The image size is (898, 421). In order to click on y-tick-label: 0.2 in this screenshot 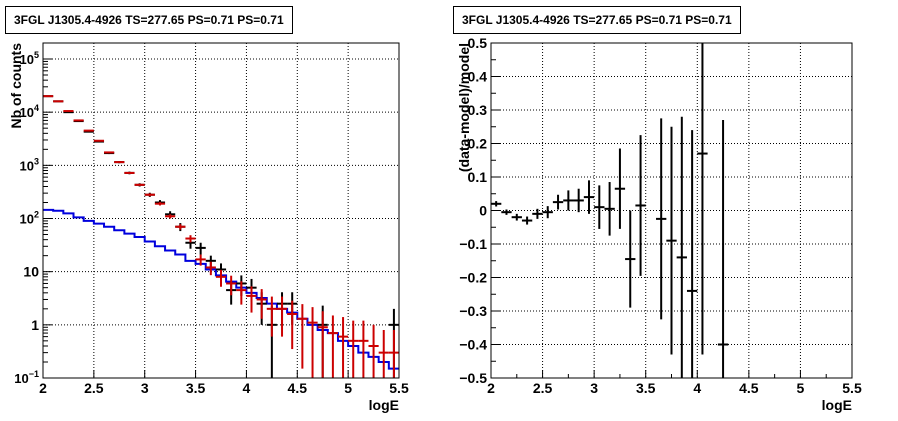, I will do `click(478, 144)`.